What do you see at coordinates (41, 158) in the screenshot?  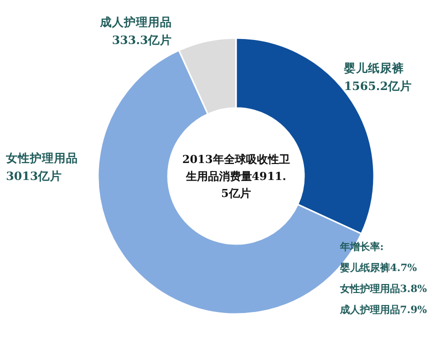 I see `slice-label: 女性护理用品` at bounding box center [41, 158].